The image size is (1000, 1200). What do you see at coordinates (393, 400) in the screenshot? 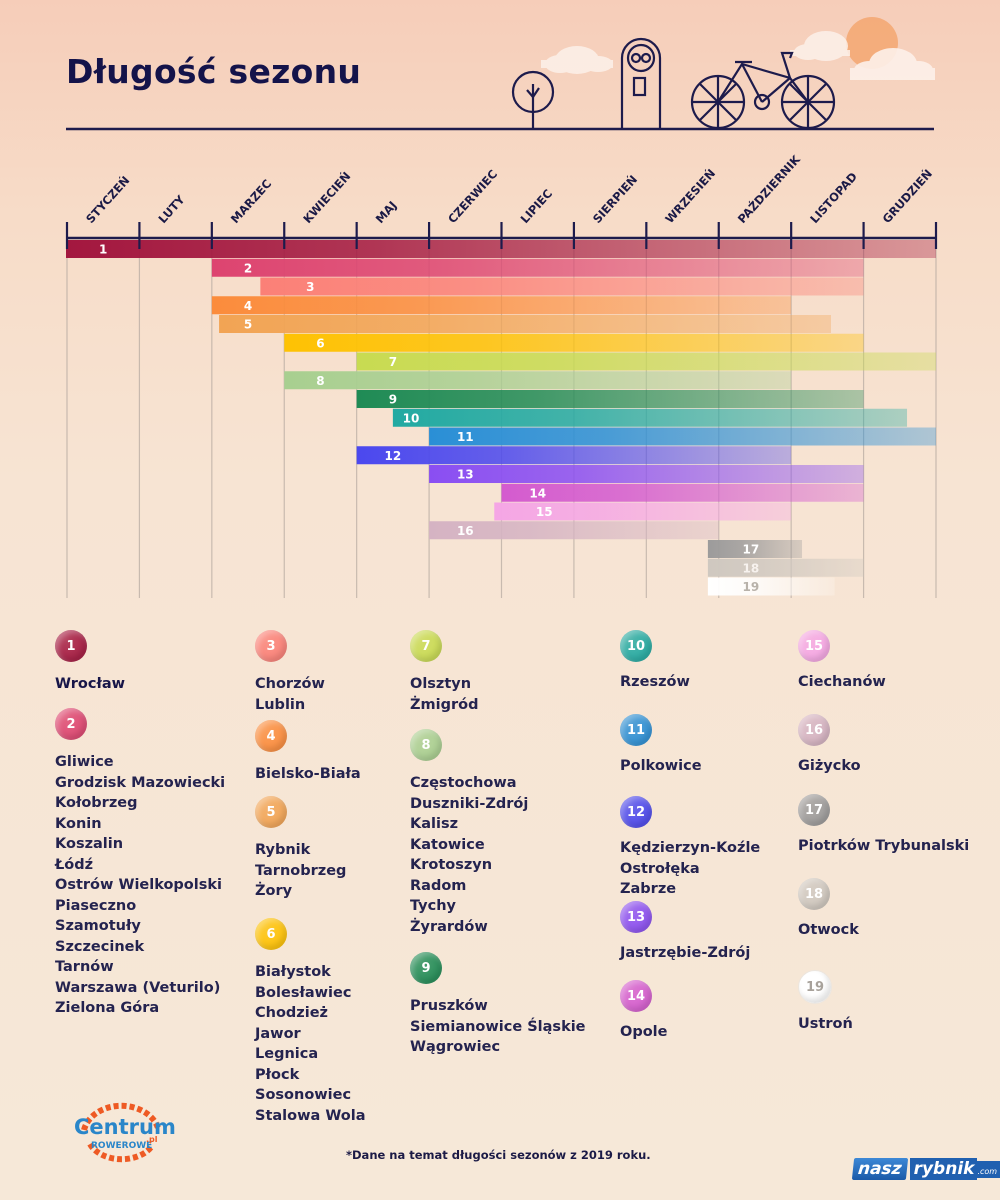
I see `bar-label-9: 9` at bounding box center [393, 400].